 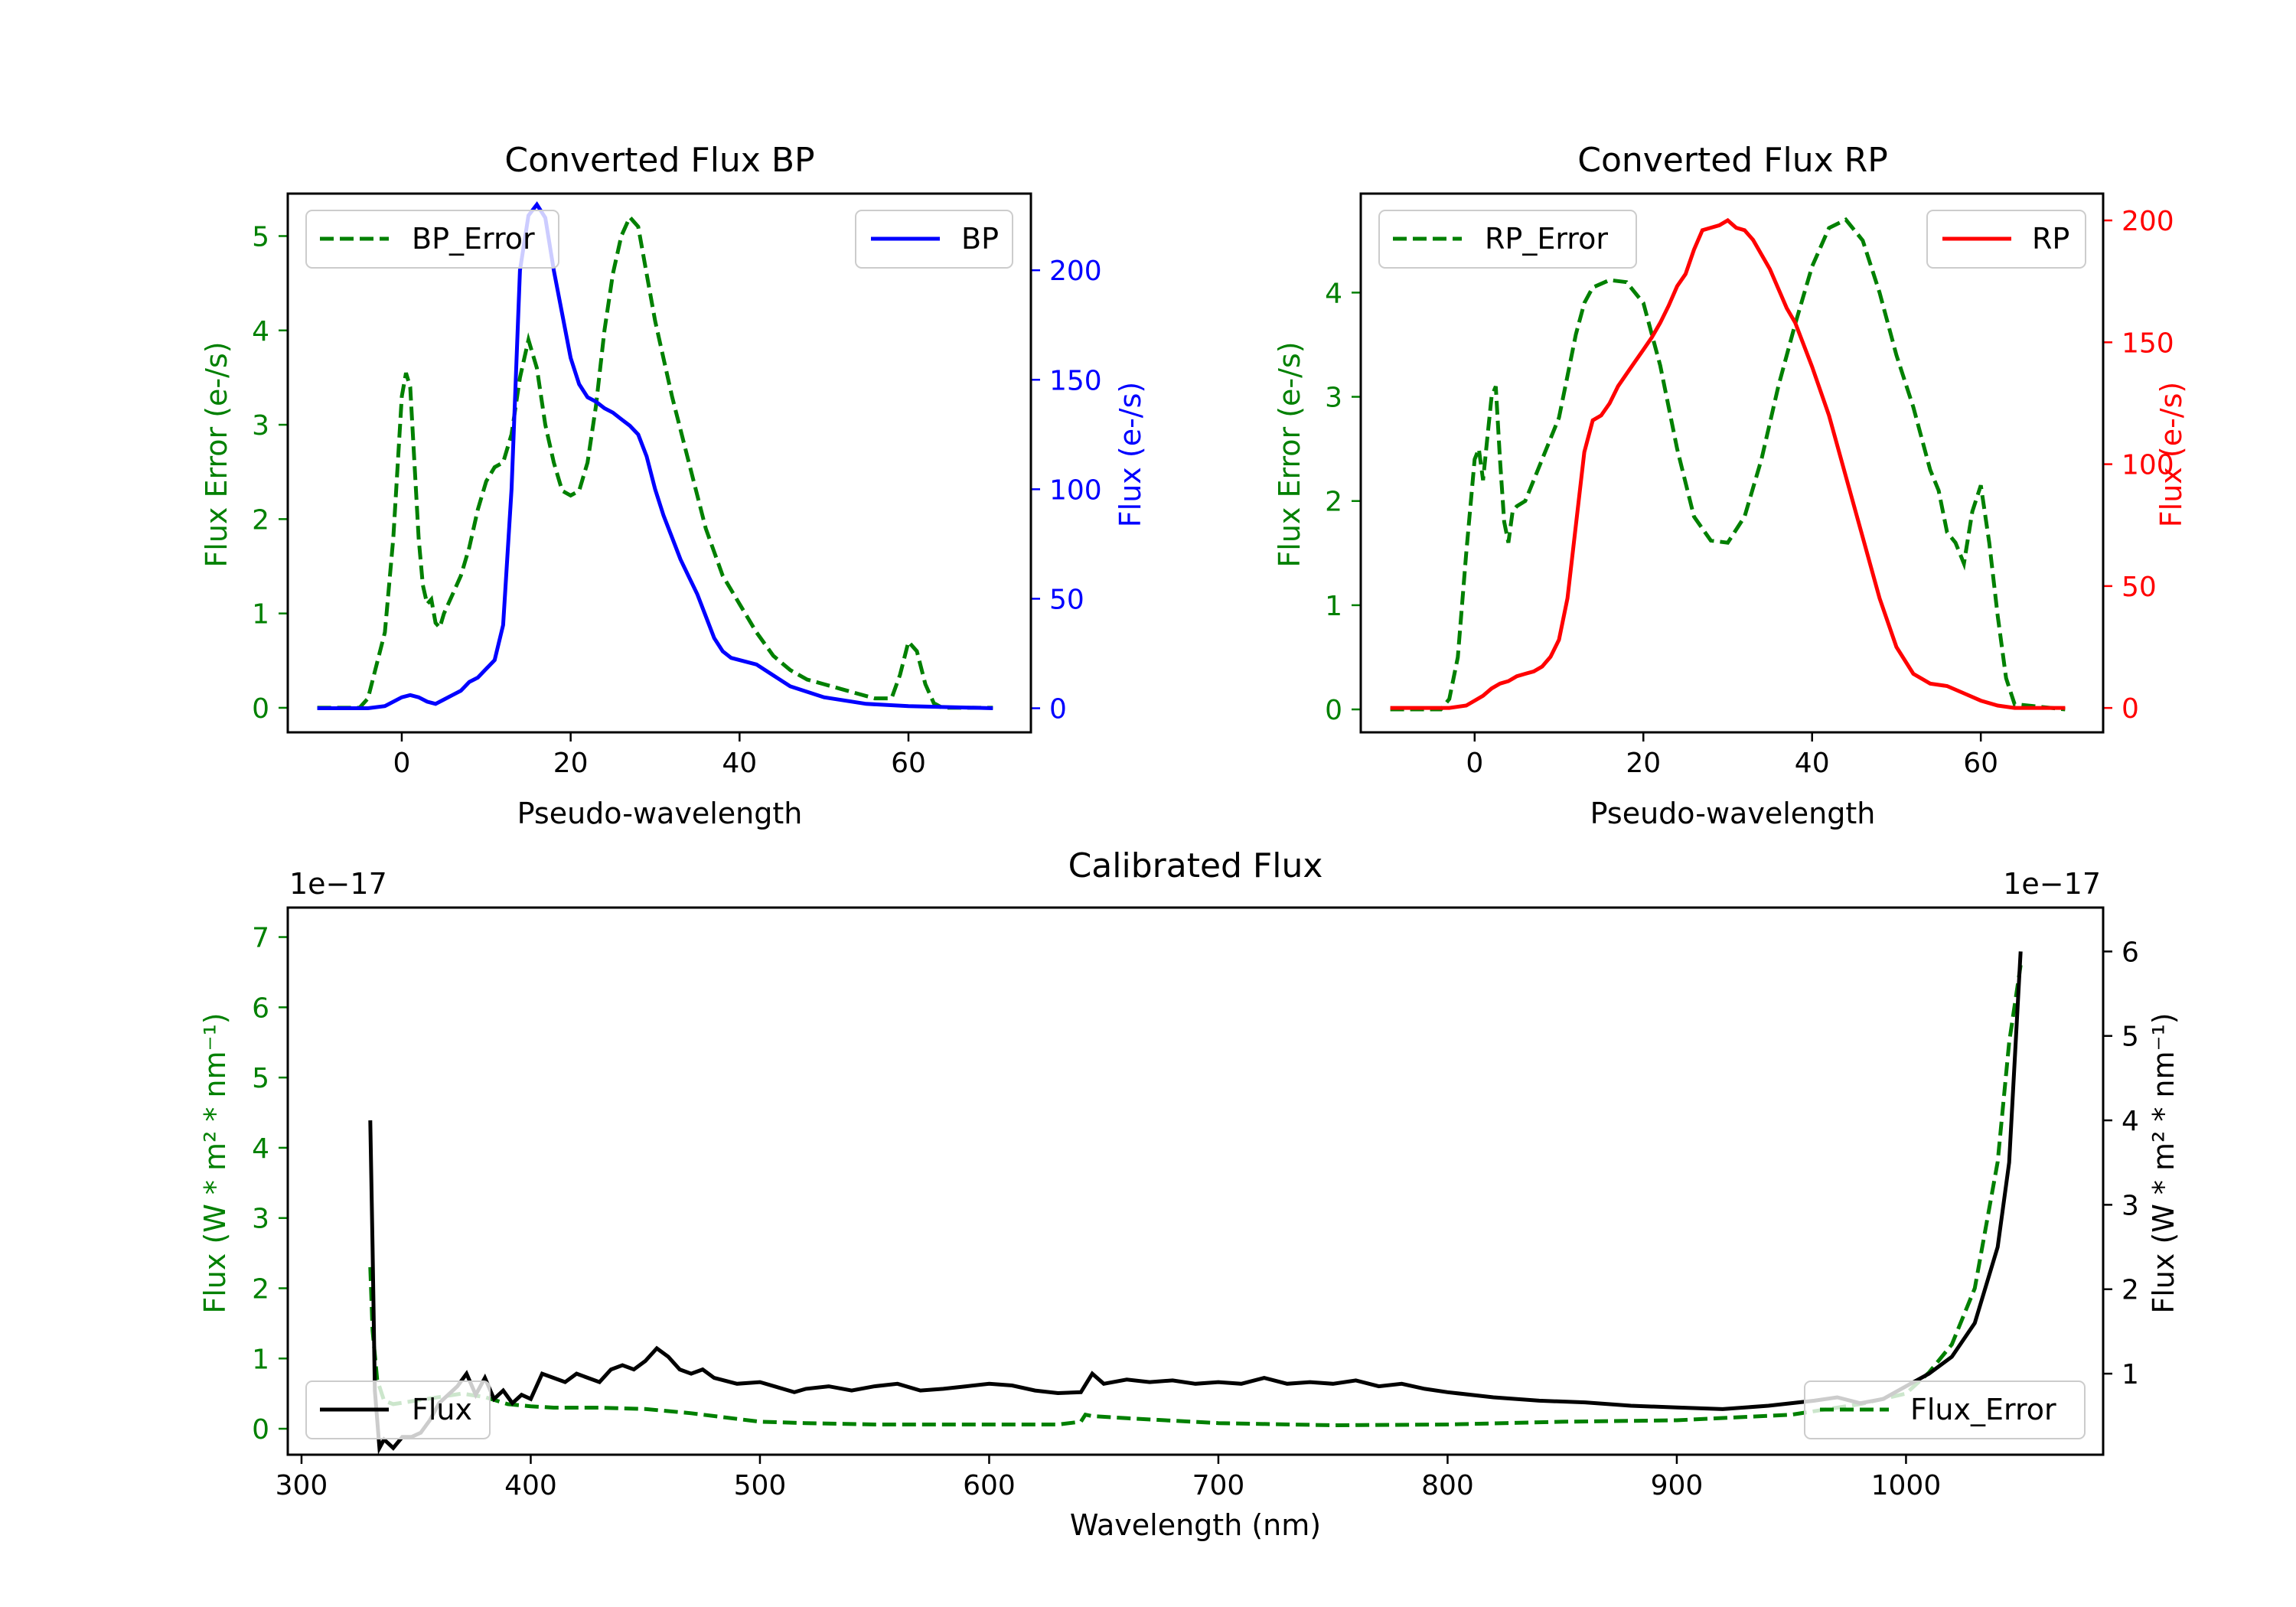 What do you see at coordinates (260, 615) in the screenshot?
I see `bp-ytick-left-label: 1` at bounding box center [260, 615].